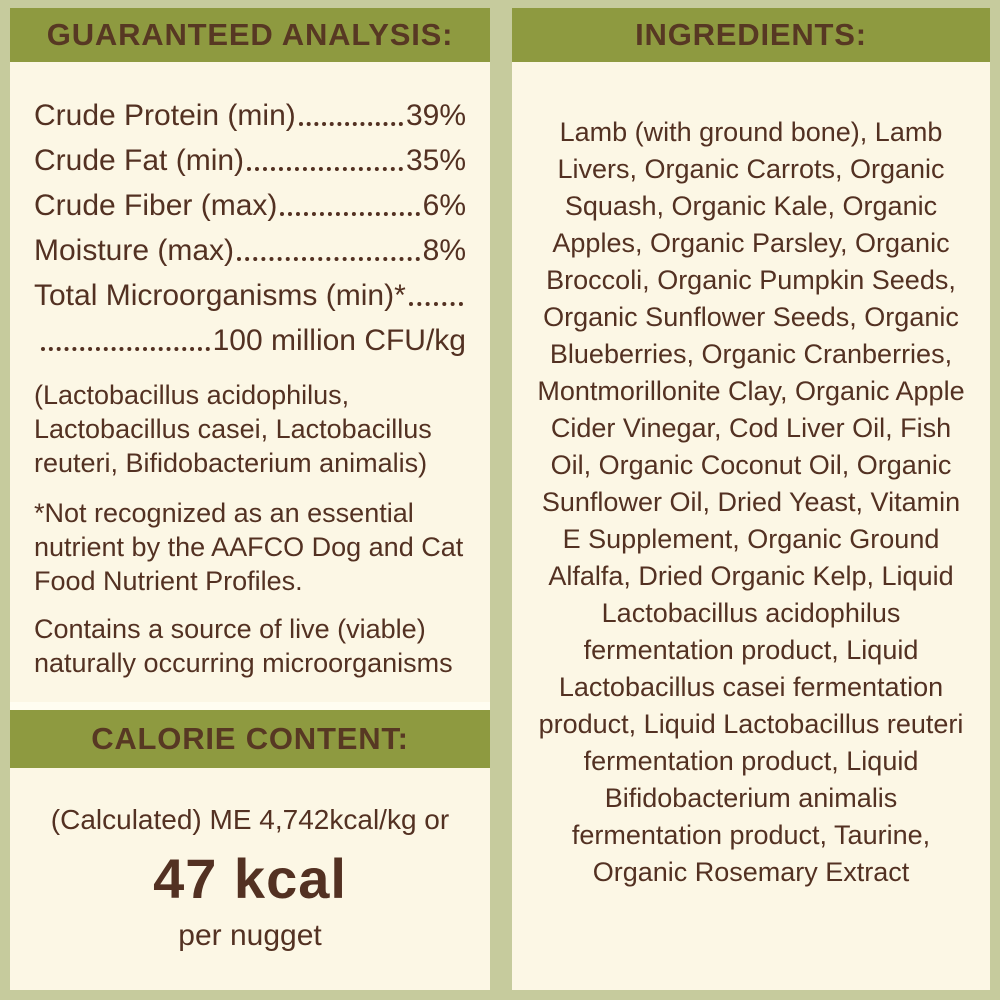 This screenshot has height=1000, width=1000. What do you see at coordinates (444, 205) in the screenshot?
I see `analysis-value: 6%` at bounding box center [444, 205].